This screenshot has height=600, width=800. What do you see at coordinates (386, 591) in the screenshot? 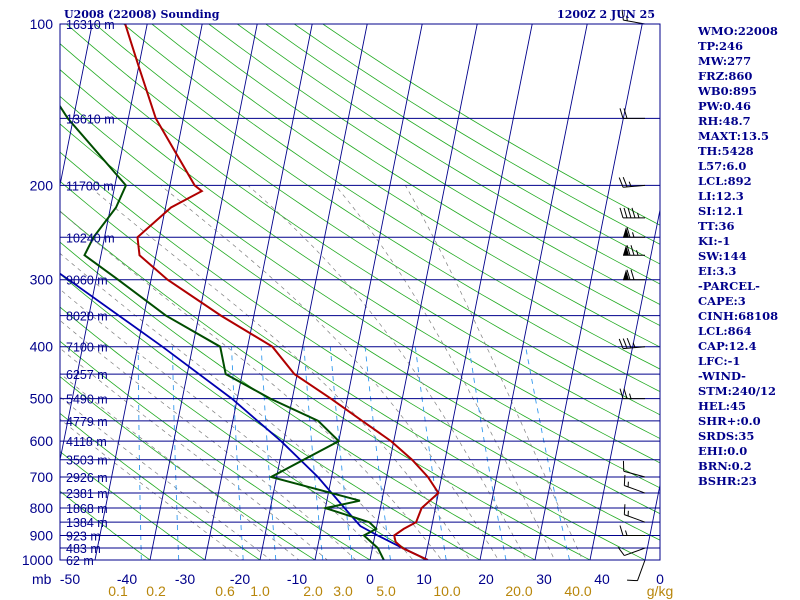
I see `mixing-ratio-tick-label: 5.0` at bounding box center [386, 591].